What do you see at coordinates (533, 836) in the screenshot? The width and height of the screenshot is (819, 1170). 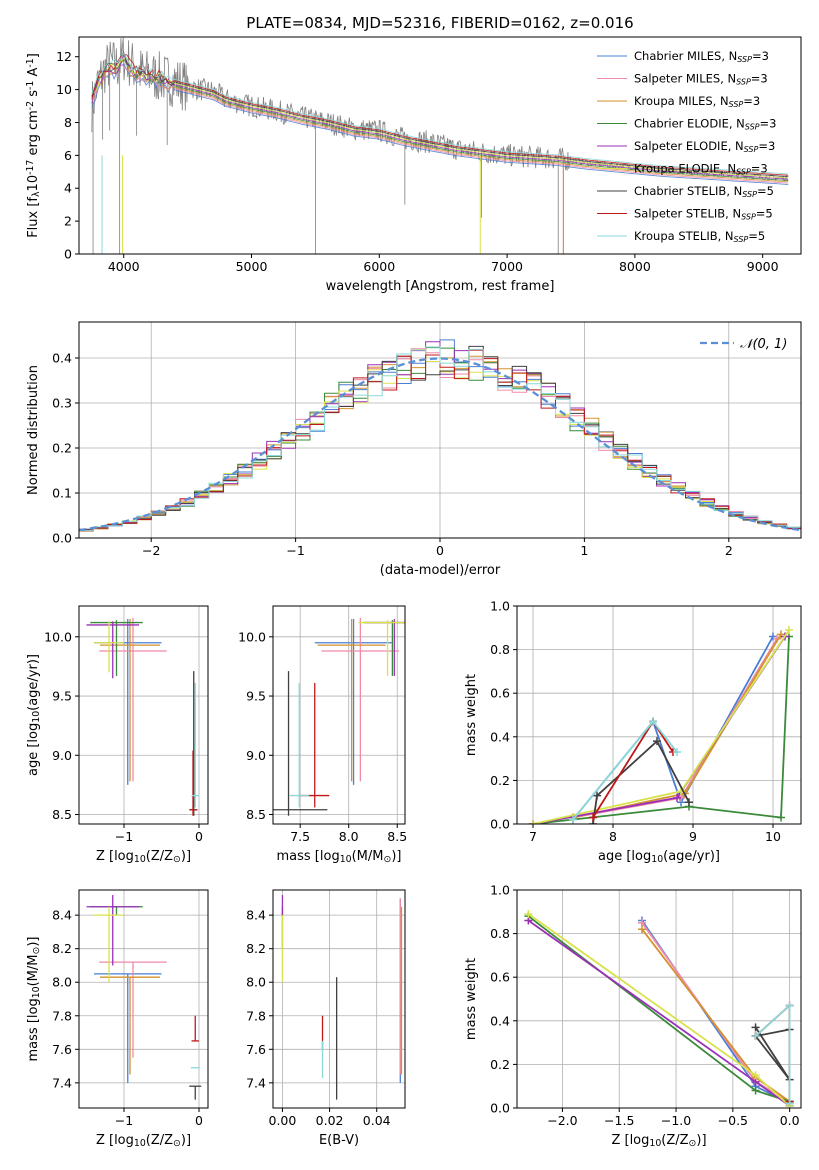 I see `x-tick-label: 7` at bounding box center [533, 836].